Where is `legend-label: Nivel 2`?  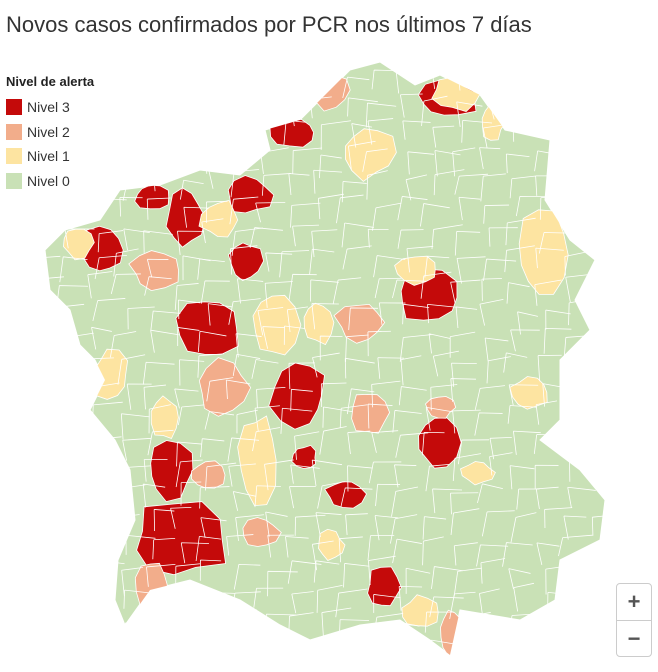 legend-label: Nivel 2 is located at coordinates (48, 131).